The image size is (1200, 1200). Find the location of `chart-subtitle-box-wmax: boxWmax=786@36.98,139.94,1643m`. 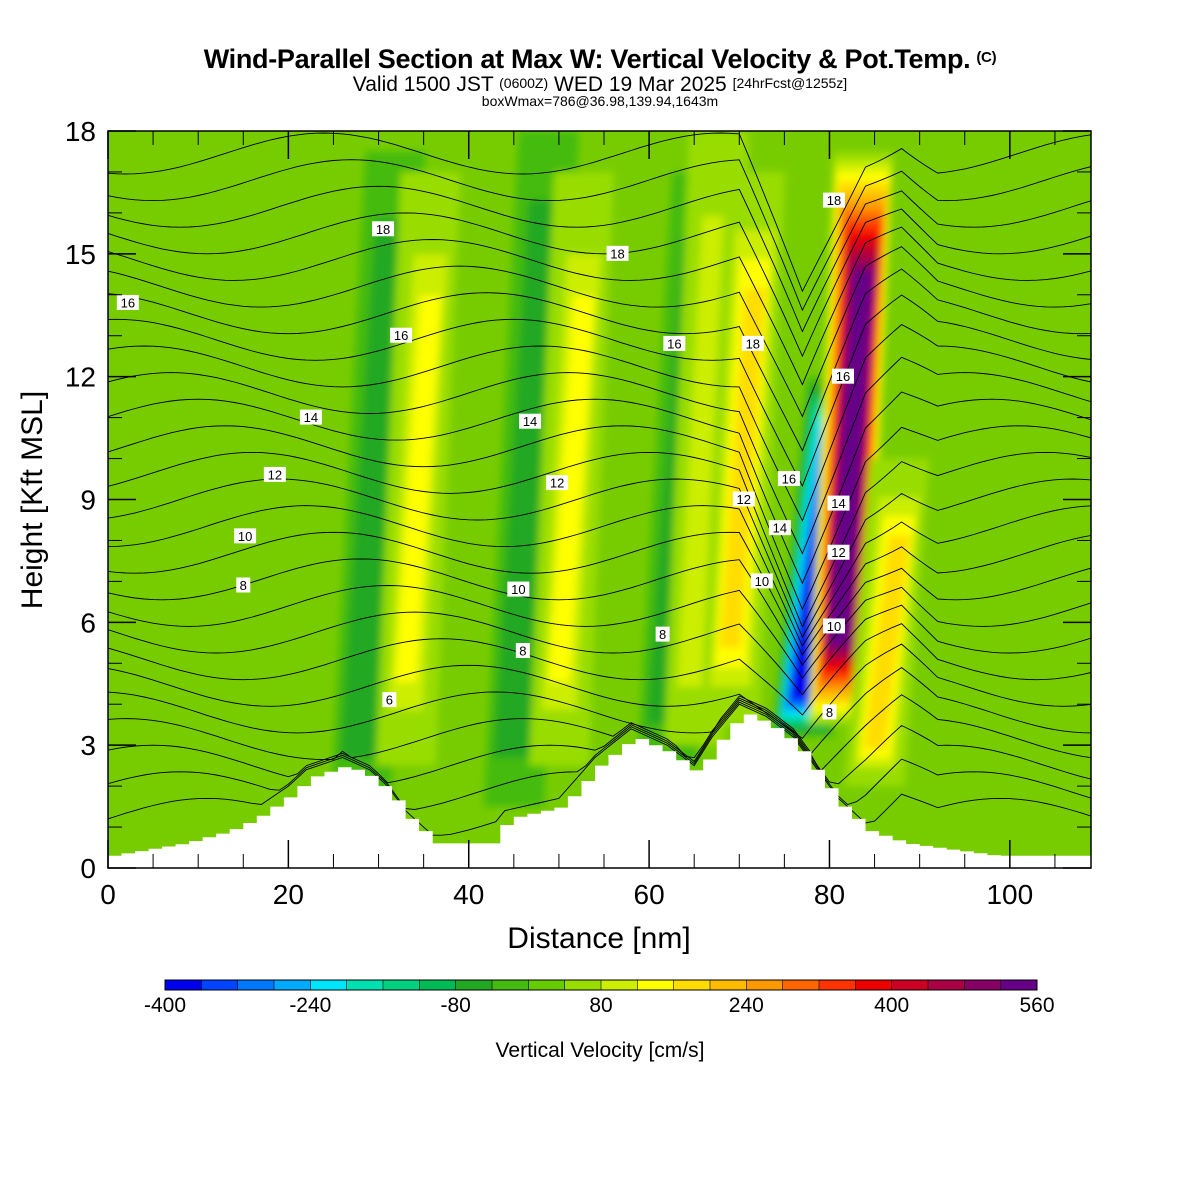

chart-subtitle-box-wmax: boxWmax=786@36.98,139.94,1643m is located at coordinates (600, 101).